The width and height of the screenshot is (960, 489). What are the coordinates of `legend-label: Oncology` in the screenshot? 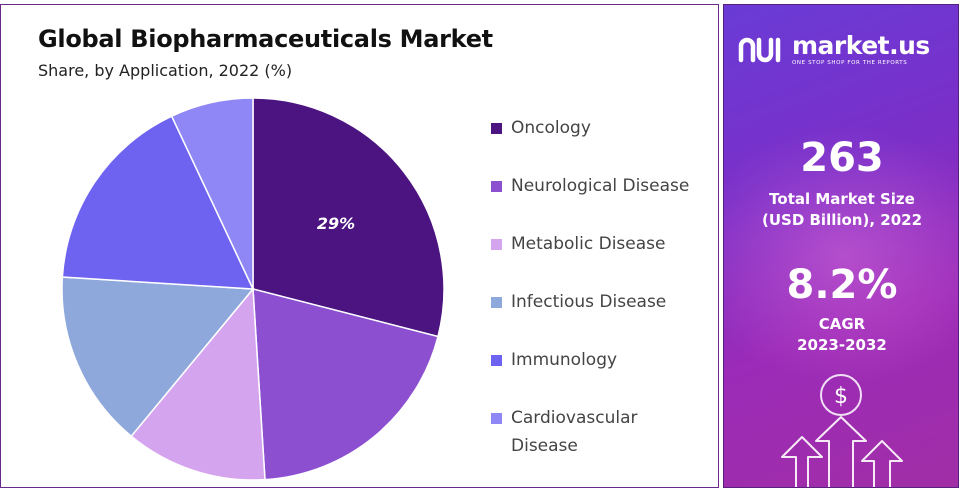 It's located at (551, 128).